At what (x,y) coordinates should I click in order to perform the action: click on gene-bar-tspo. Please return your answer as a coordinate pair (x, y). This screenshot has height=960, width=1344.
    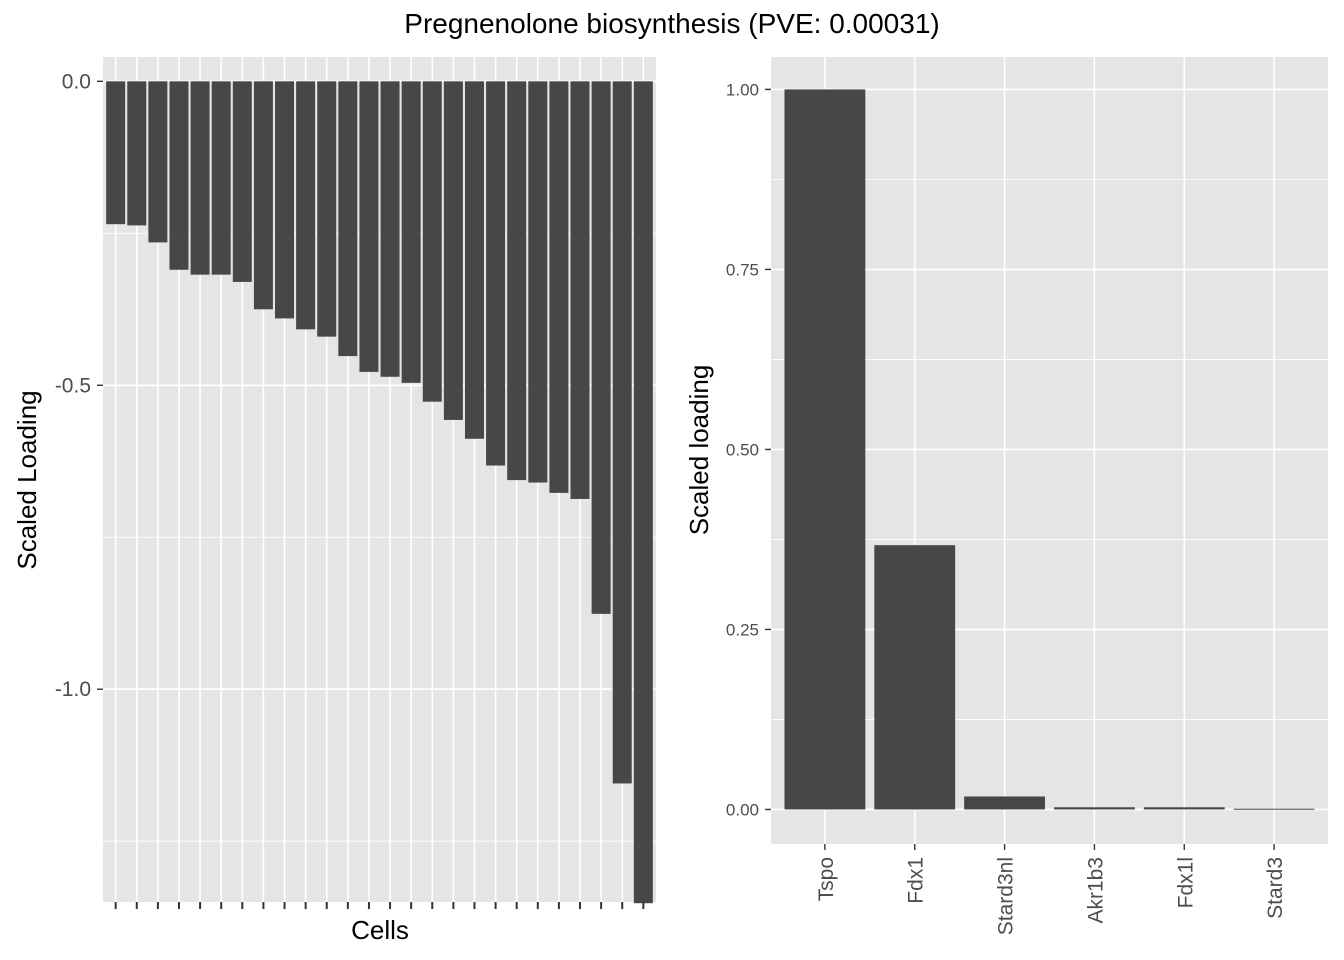
    Looking at the image, I should click on (825, 449).